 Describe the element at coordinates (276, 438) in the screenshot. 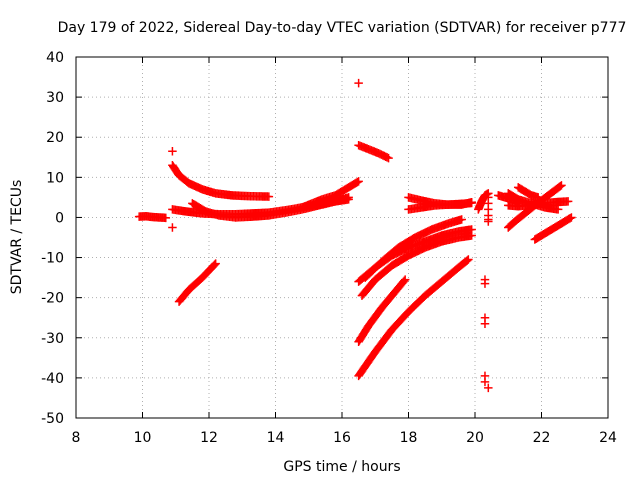

I see `x-tick-label: 14` at that location.